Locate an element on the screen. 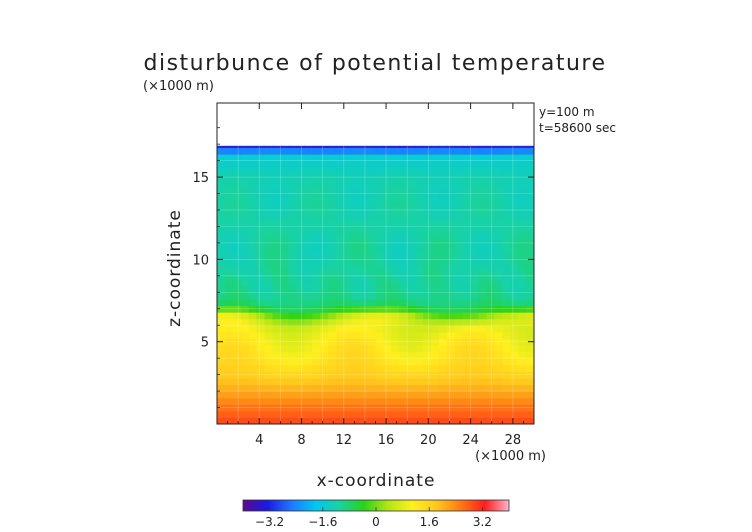  x-tick-label: 24 is located at coordinates (470, 440).